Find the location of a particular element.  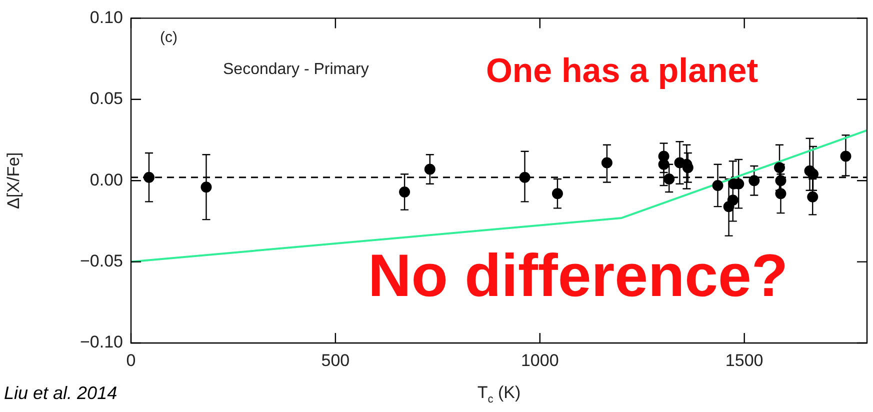

y-axis-title: Δ[X/Fe] is located at coordinates (13, 180).